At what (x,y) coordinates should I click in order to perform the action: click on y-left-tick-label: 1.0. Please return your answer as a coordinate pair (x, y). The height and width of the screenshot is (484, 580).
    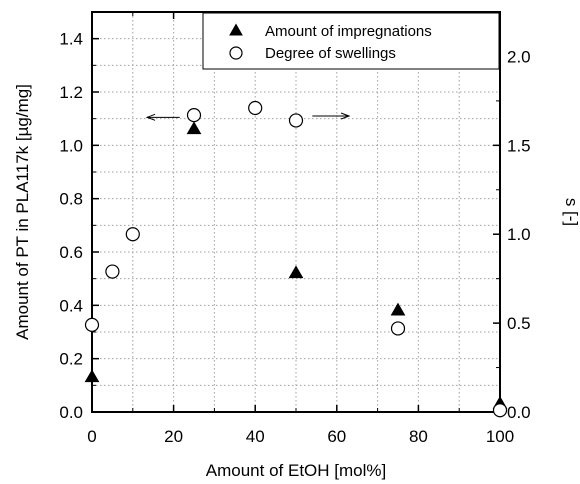
    Looking at the image, I should click on (71, 145).